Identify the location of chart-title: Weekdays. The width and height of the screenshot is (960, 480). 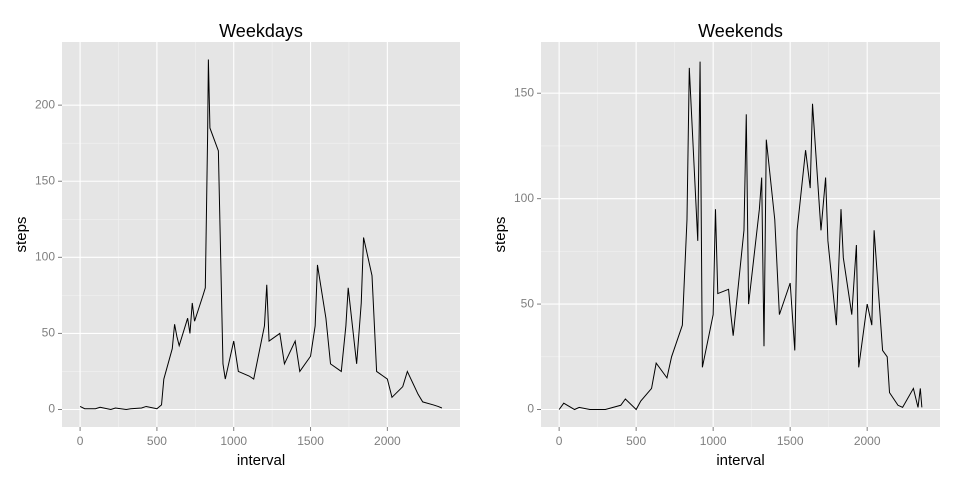
(261, 31).